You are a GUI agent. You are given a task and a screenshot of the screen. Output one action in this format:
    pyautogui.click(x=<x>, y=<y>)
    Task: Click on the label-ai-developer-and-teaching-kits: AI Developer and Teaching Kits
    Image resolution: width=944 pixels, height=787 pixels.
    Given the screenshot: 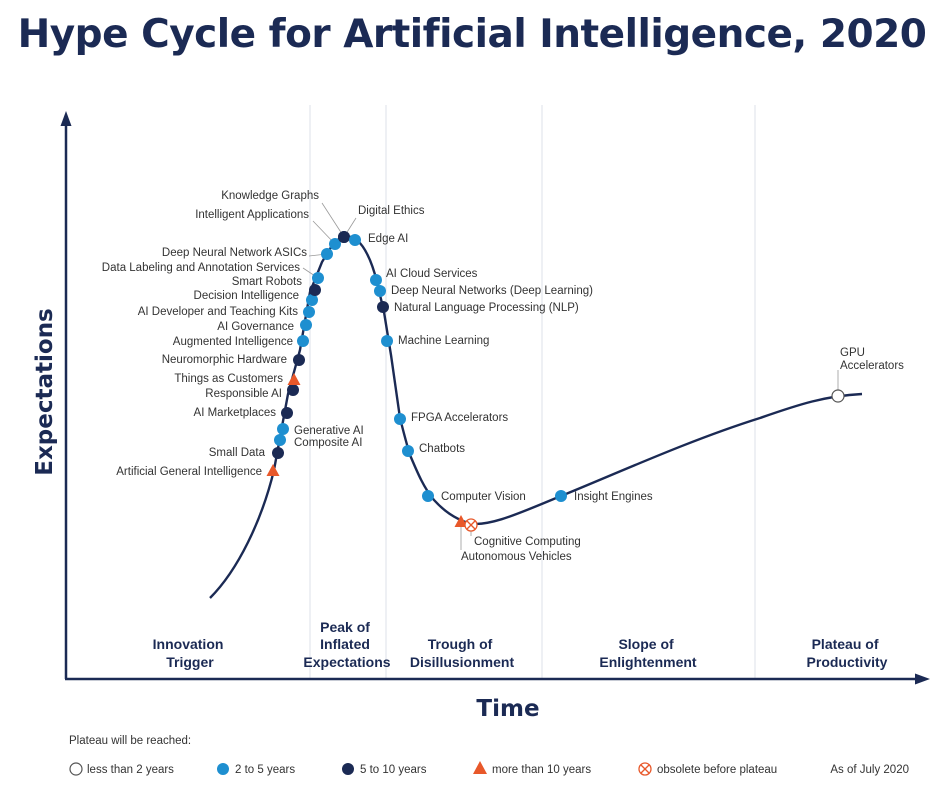 What is the action you would take?
    pyautogui.click(x=218, y=312)
    